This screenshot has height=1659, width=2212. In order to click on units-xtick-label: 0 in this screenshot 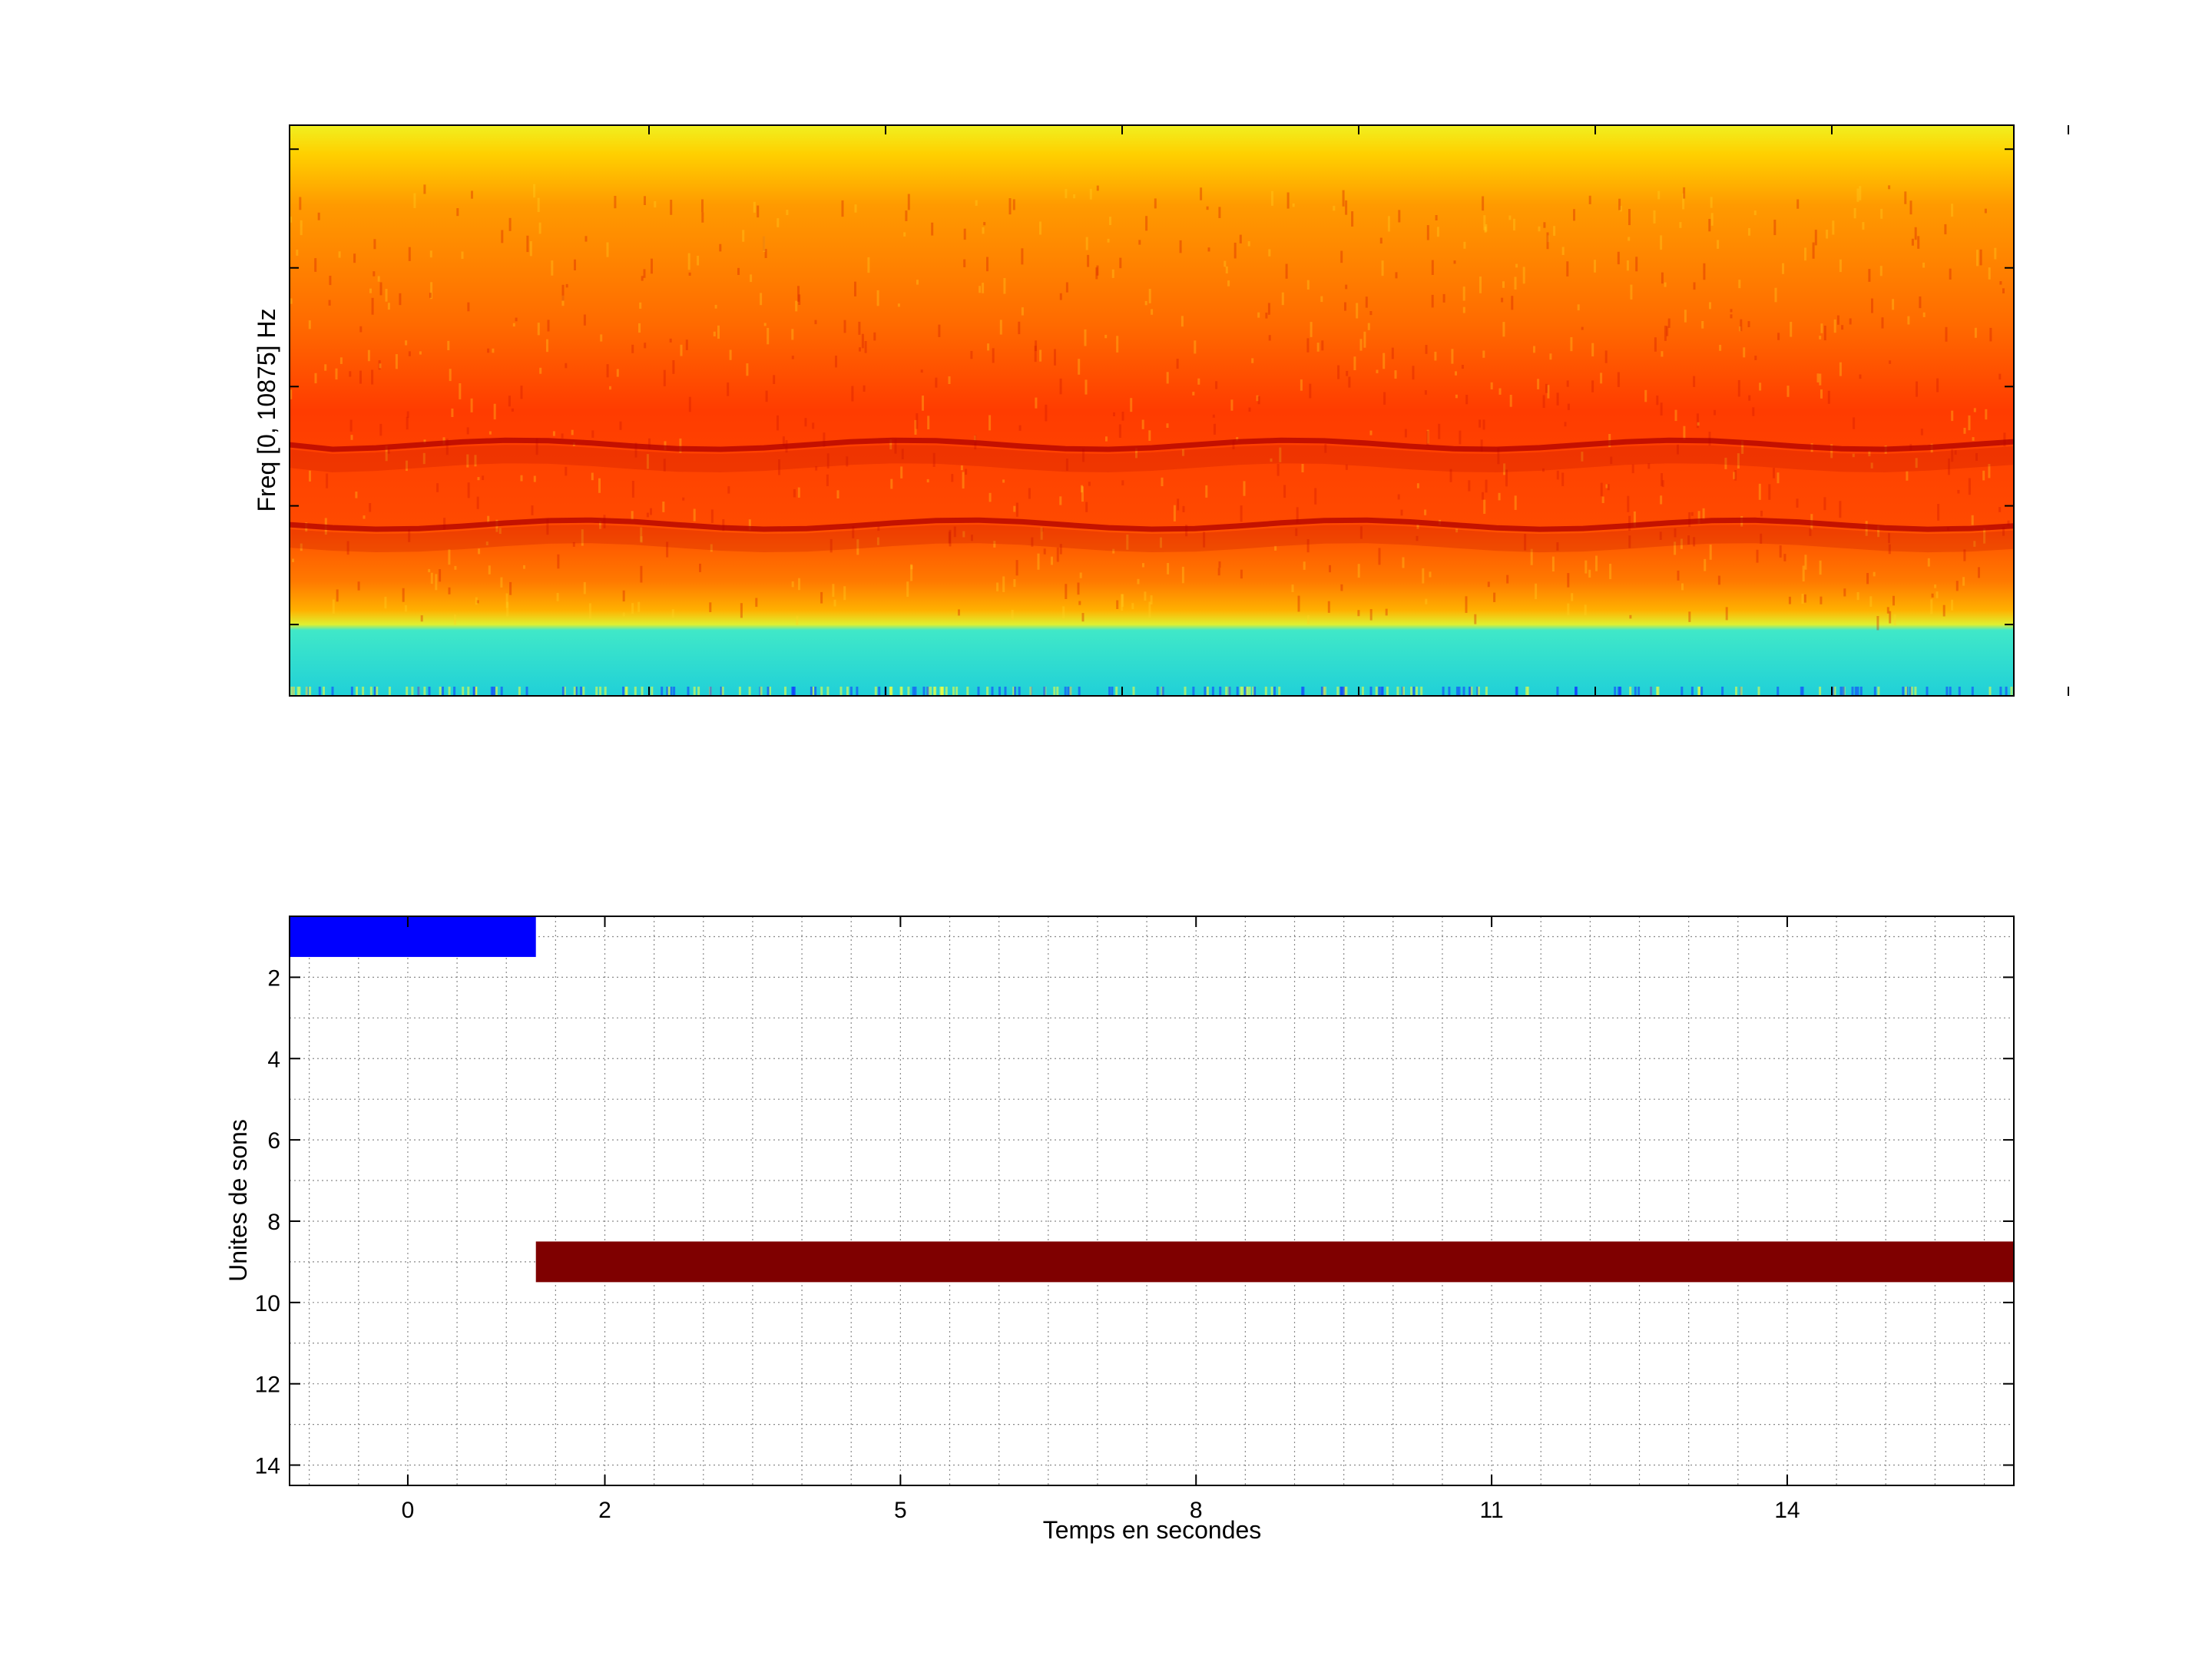, I will do `click(409, 1510)`.